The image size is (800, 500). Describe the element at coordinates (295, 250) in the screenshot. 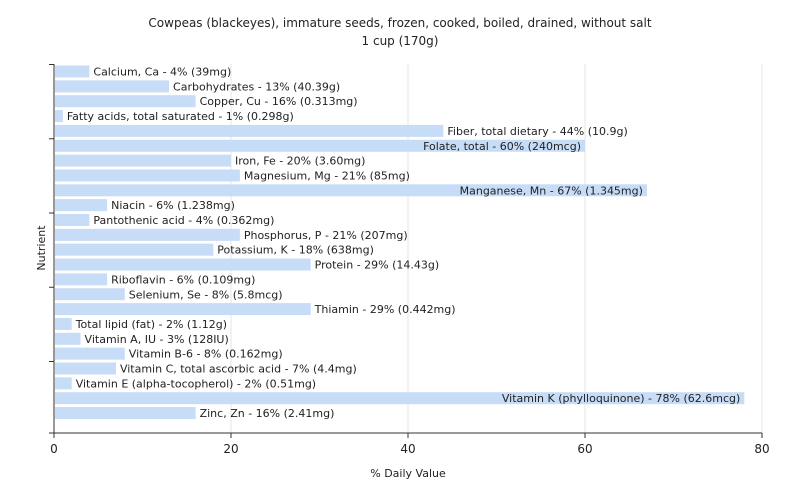

I see `bar-label: Potassium, K - 18% (638mg)` at that location.